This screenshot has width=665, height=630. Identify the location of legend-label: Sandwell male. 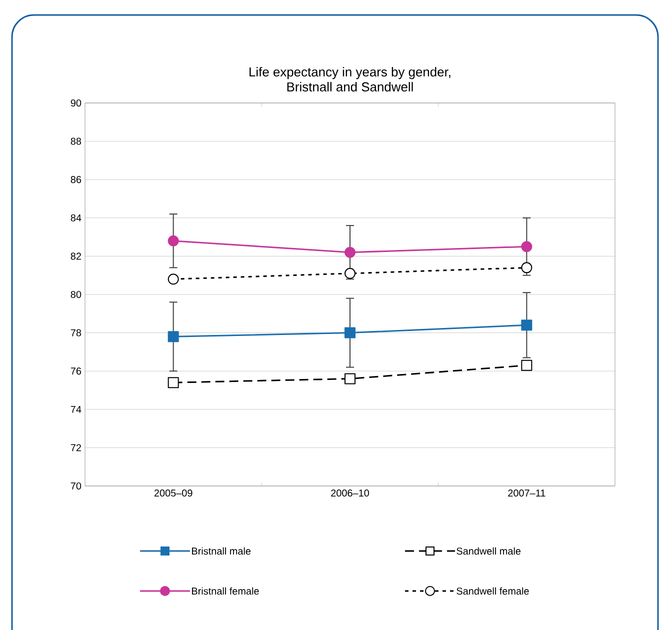
(488, 551).